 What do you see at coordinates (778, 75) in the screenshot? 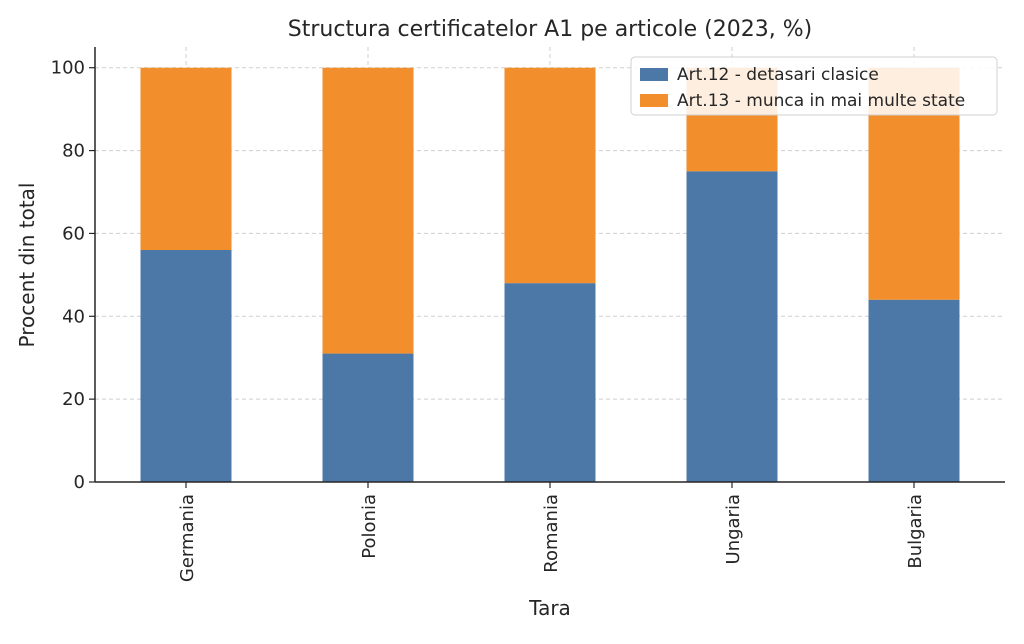
I see `legend-label-1: Art.12 - detasari clasice` at bounding box center [778, 75].